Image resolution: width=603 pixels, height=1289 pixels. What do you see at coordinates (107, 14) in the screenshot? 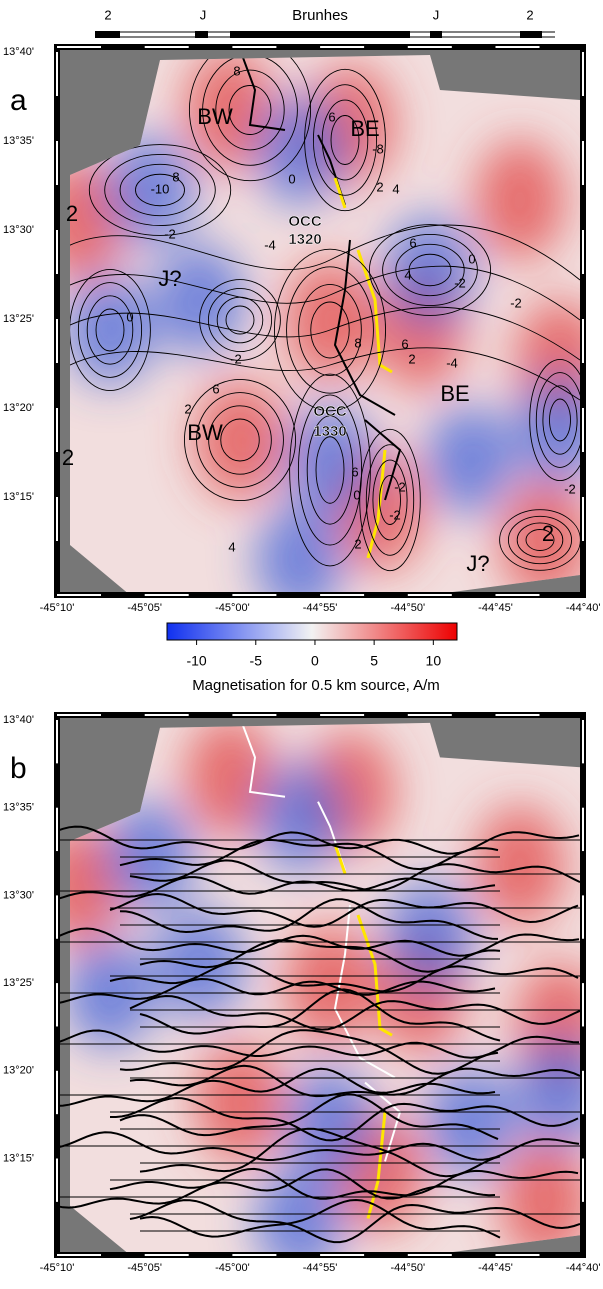
I see `chron-label: 2` at bounding box center [107, 14].